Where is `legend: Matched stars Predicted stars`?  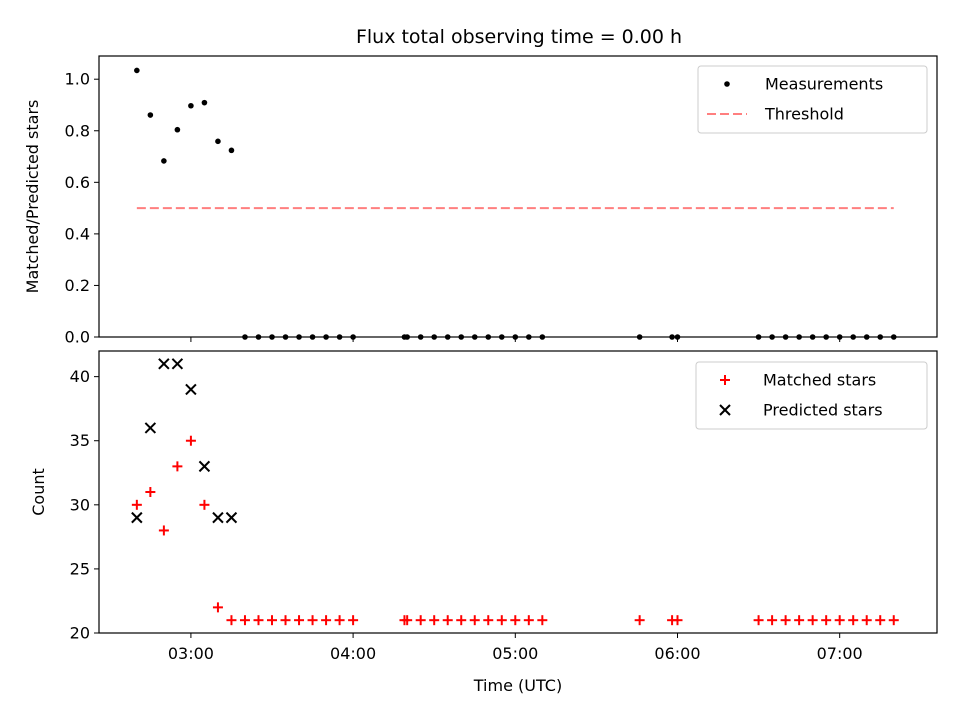
legend: Matched stars Predicted stars is located at coordinates (811, 395).